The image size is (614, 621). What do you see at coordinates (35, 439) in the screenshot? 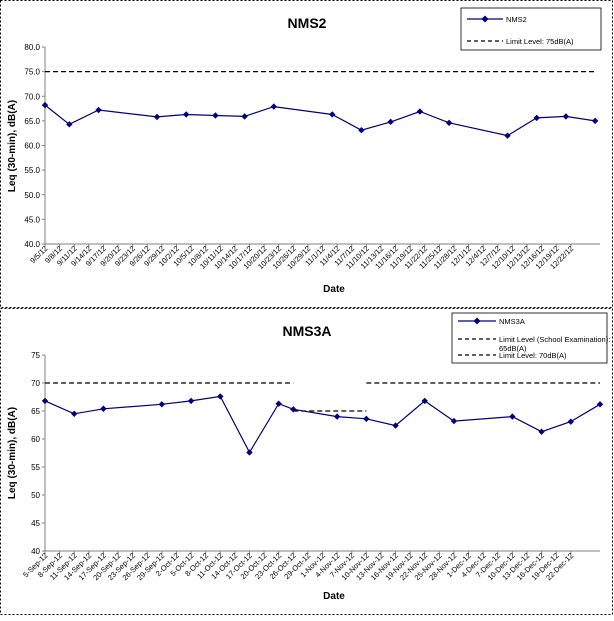
I see `chart2-y-tick-label: 60` at bounding box center [35, 439].